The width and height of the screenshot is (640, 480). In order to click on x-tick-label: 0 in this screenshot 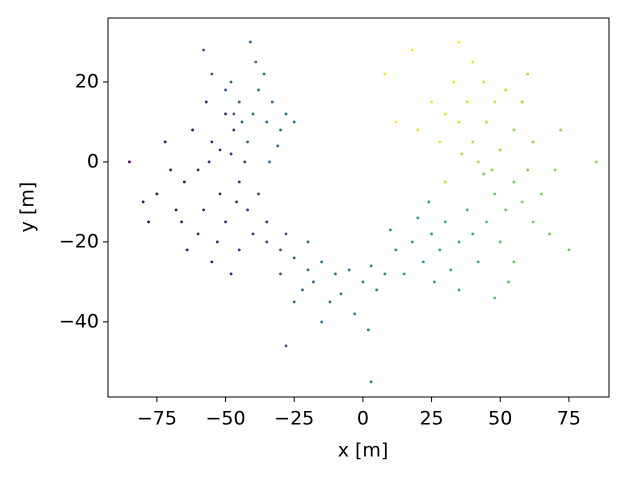, I will do `click(363, 419)`.